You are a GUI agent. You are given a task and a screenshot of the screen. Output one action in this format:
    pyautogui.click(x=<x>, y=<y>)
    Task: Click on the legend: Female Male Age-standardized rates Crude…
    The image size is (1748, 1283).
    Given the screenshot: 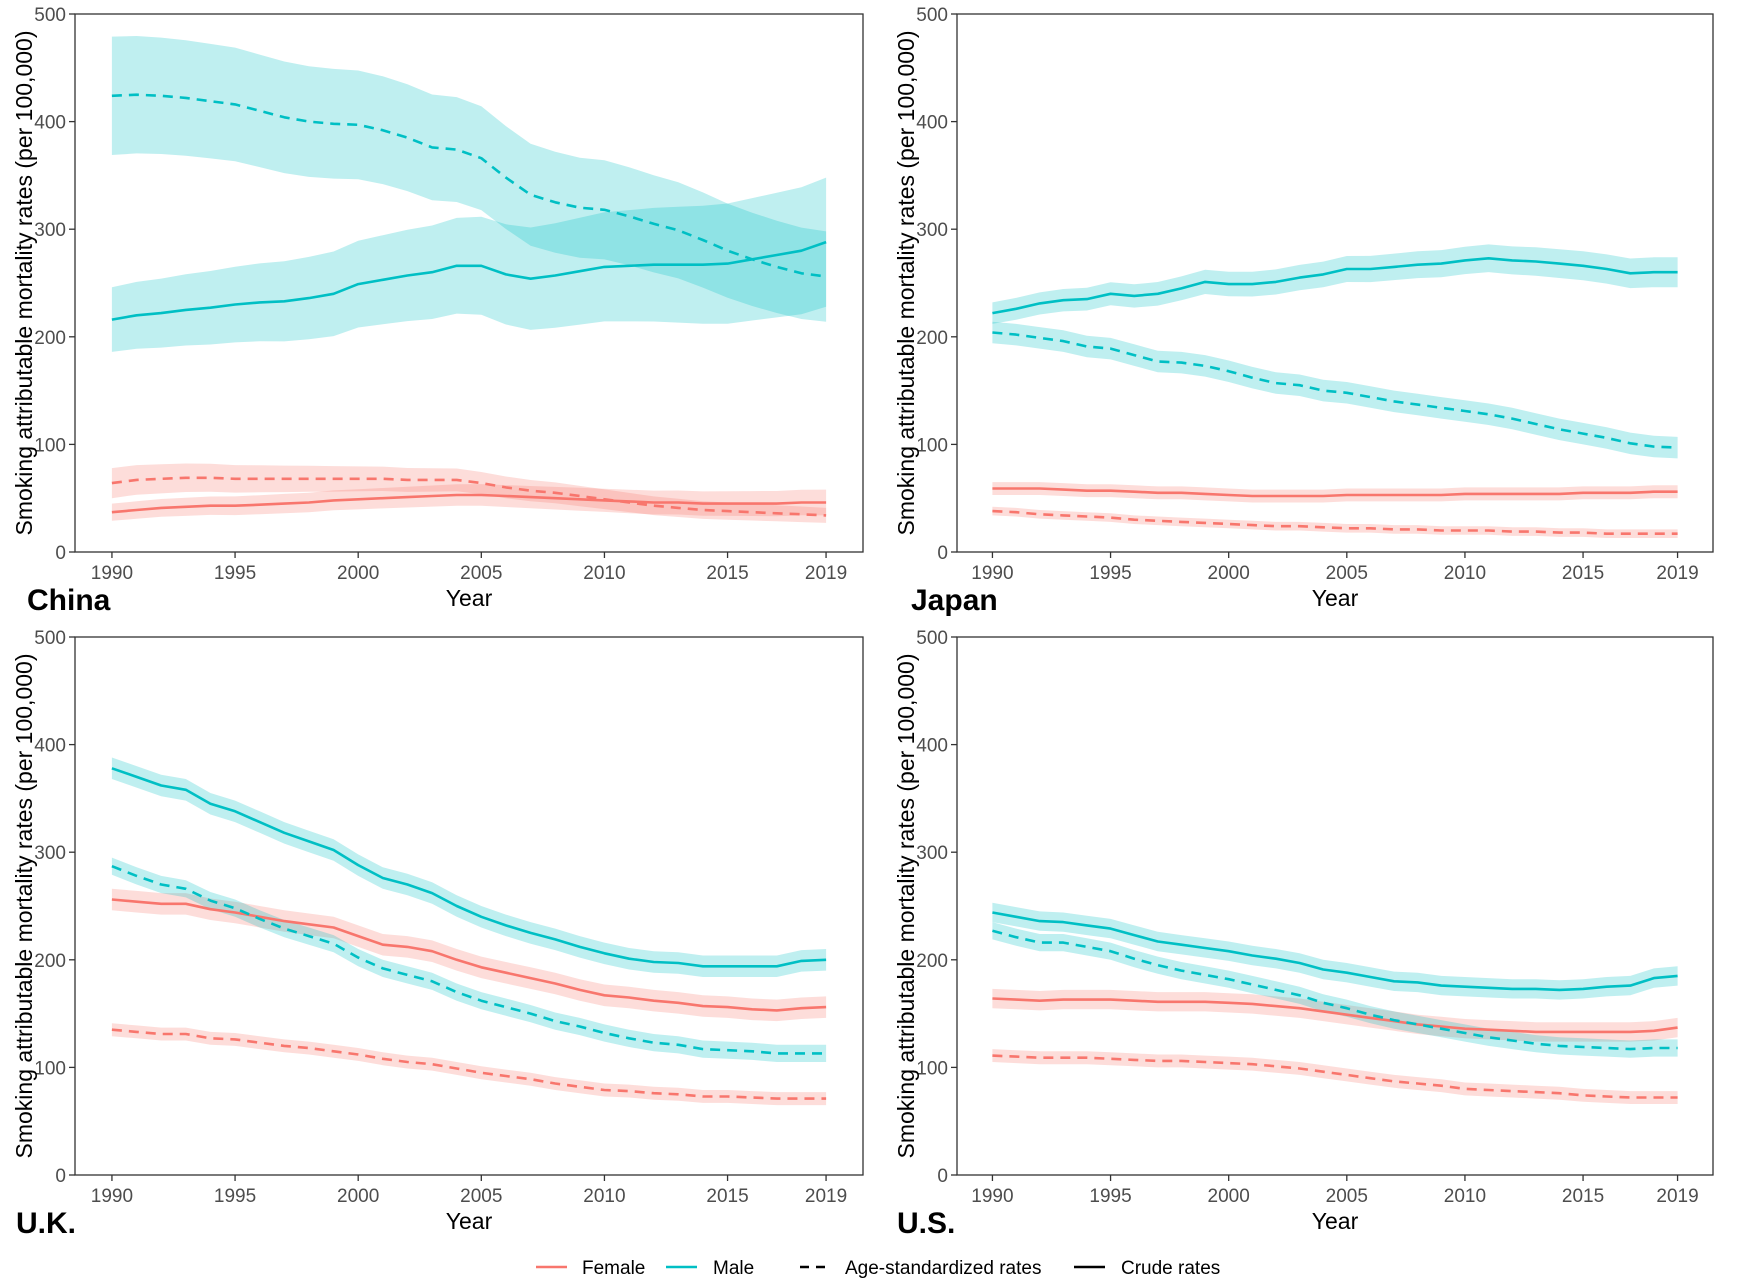 What is the action you would take?
    pyautogui.click(x=878, y=1268)
    